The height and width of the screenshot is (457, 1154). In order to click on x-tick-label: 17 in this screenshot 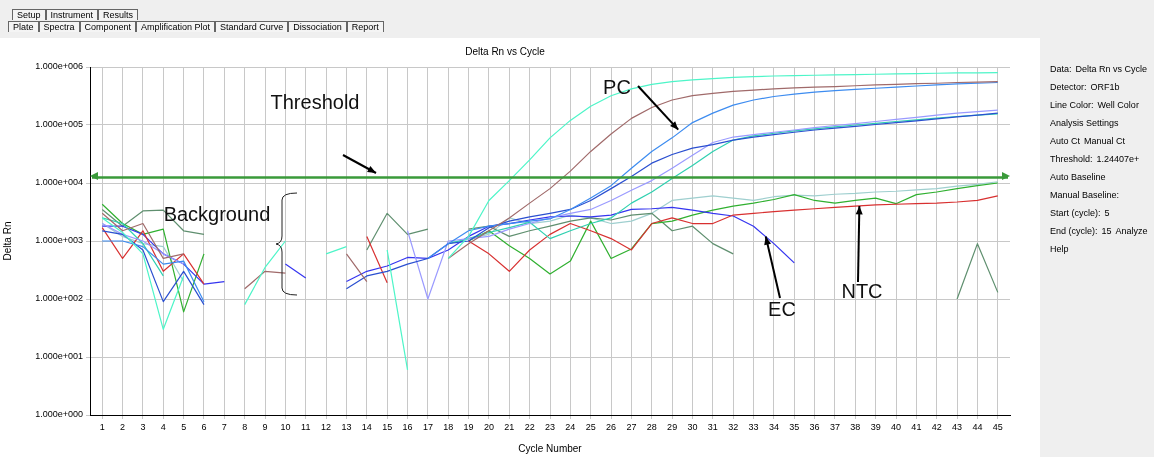, I will do `click(427, 426)`.